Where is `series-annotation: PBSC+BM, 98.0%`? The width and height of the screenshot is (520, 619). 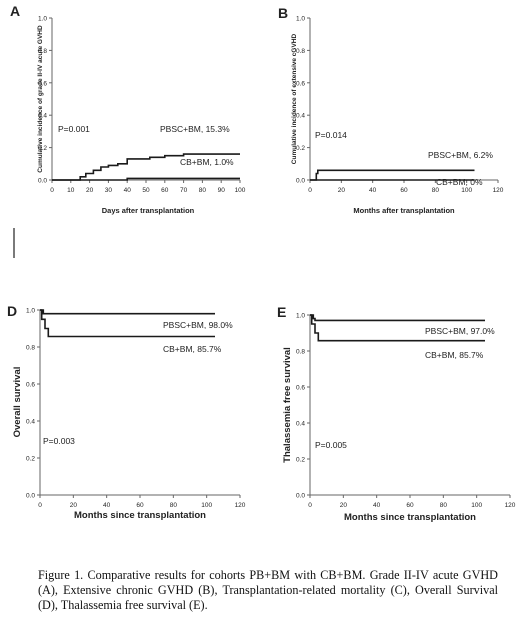
series-annotation: PBSC+BM, 98.0% is located at coordinates (198, 325).